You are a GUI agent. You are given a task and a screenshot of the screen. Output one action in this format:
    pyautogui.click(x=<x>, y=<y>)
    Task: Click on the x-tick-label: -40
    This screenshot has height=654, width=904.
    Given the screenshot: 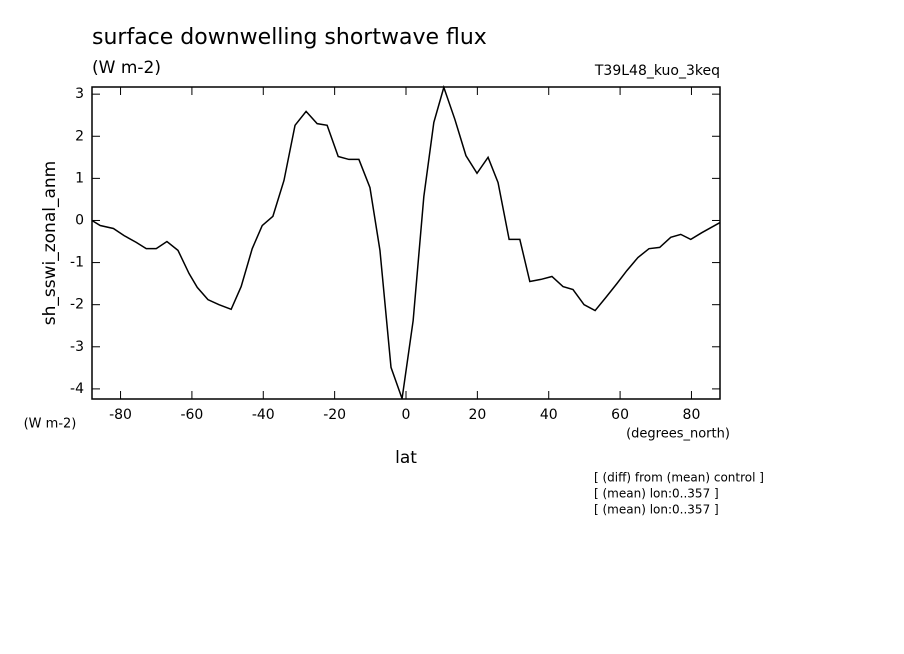 What is the action you would take?
    pyautogui.click(x=263, y=415)
    